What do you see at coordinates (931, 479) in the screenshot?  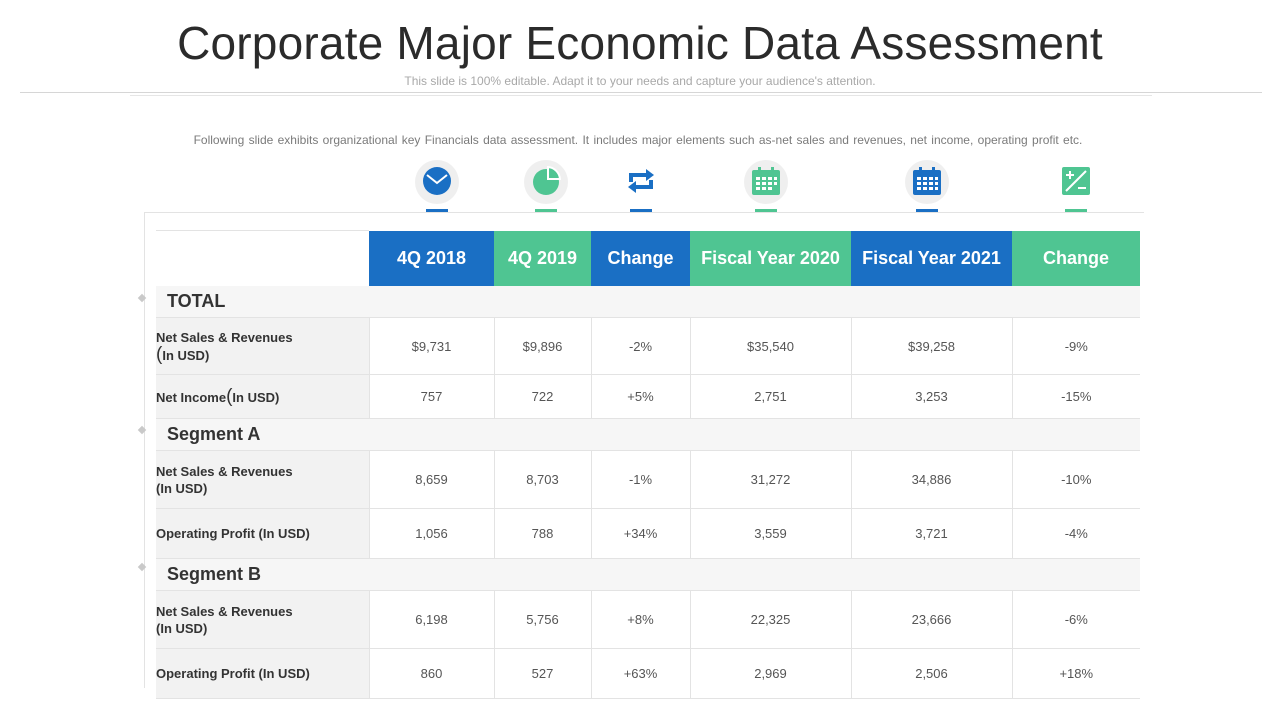 I see `table-cell: 34,886` at bounding box center [931, 479].